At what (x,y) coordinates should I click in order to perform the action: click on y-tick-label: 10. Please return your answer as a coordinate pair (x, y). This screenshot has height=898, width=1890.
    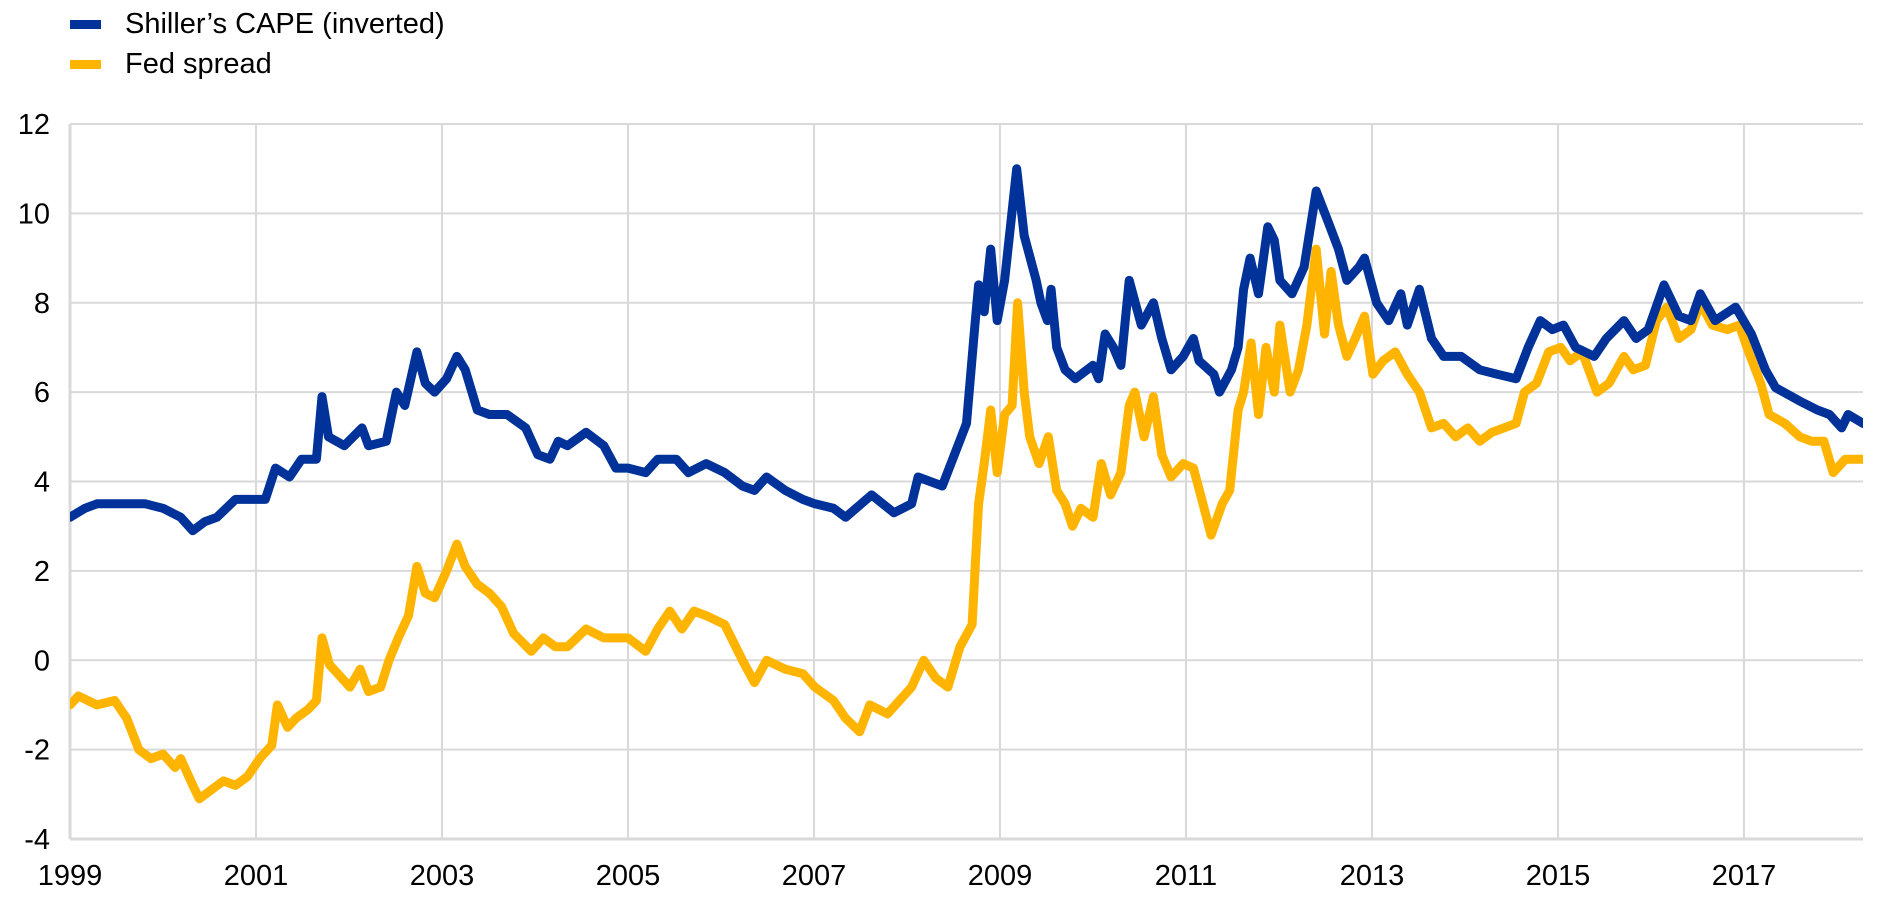
    Looking at the image, I should click on (34, 214).